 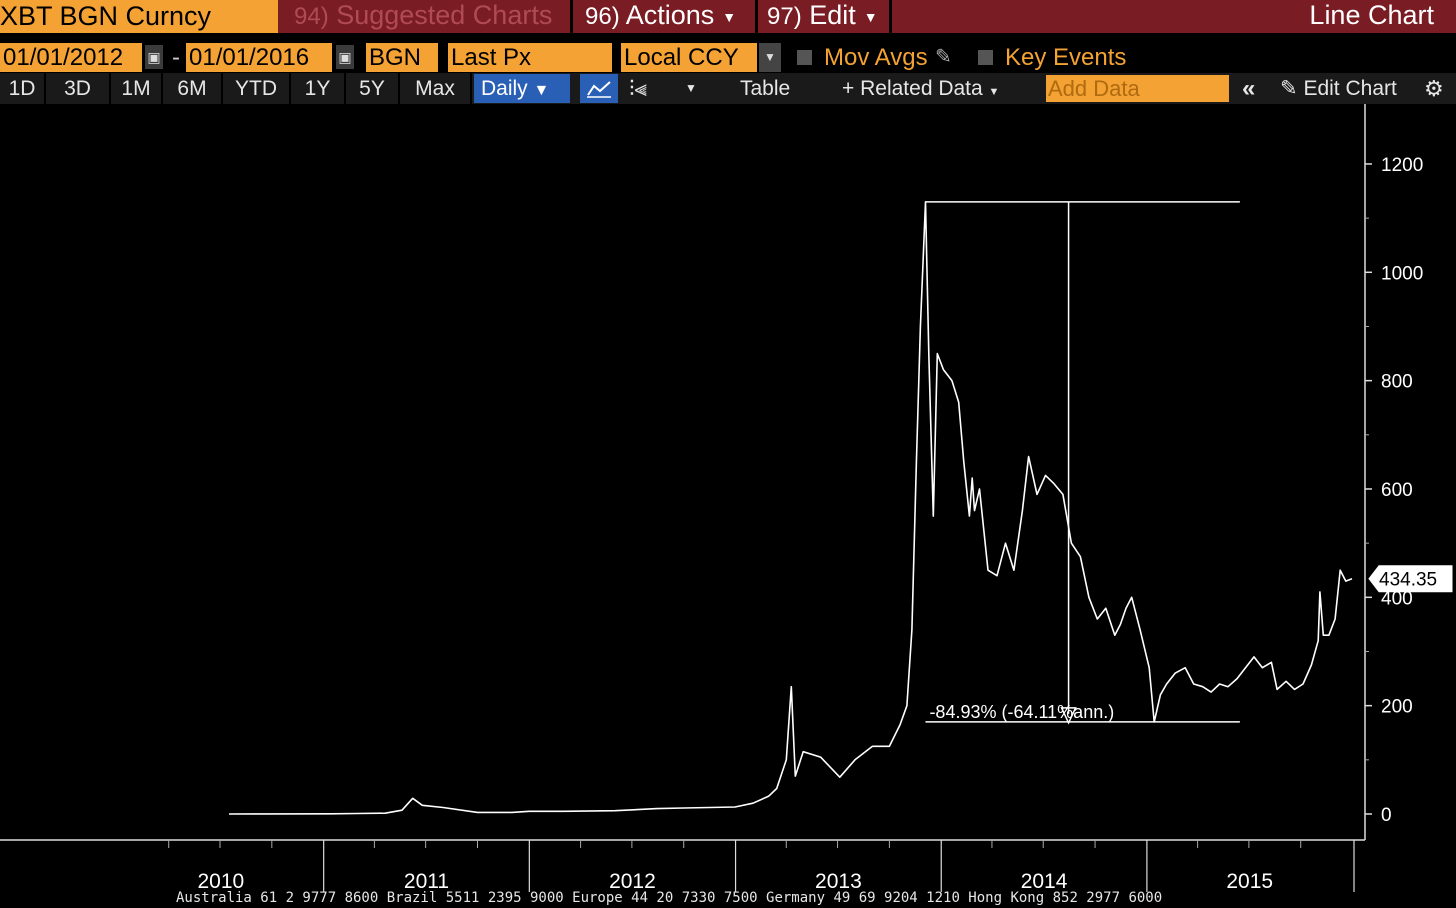 What do you see at coordinates (1402, 165) in the screenshot?
I see `y-tick-label: 1200` at bounding box center [1402, 165].